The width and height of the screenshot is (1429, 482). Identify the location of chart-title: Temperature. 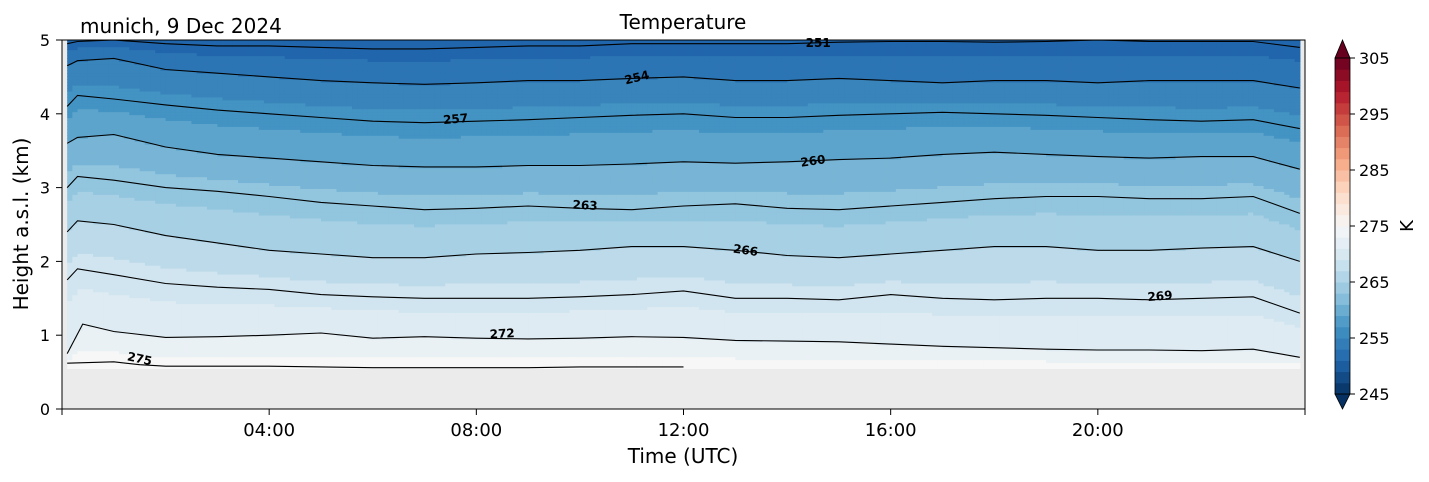
(683, 22).